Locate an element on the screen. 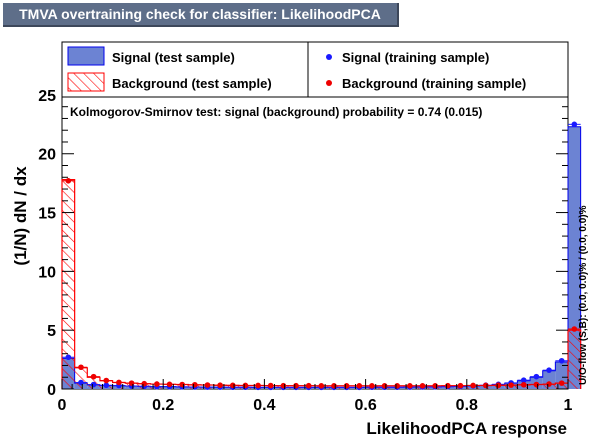 The height and width of the screenshot is (443, 598). y-tick-label: 25 is located at coordinates (47, 96).